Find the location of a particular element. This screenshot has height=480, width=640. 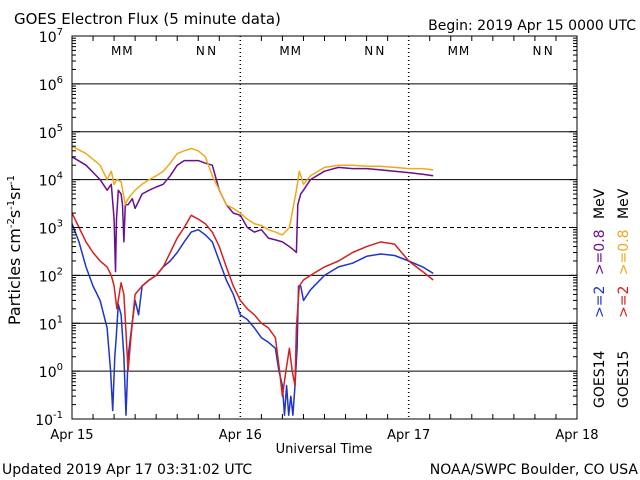

y-tick-label: 10⁶ is located at coordinates (51, 84).